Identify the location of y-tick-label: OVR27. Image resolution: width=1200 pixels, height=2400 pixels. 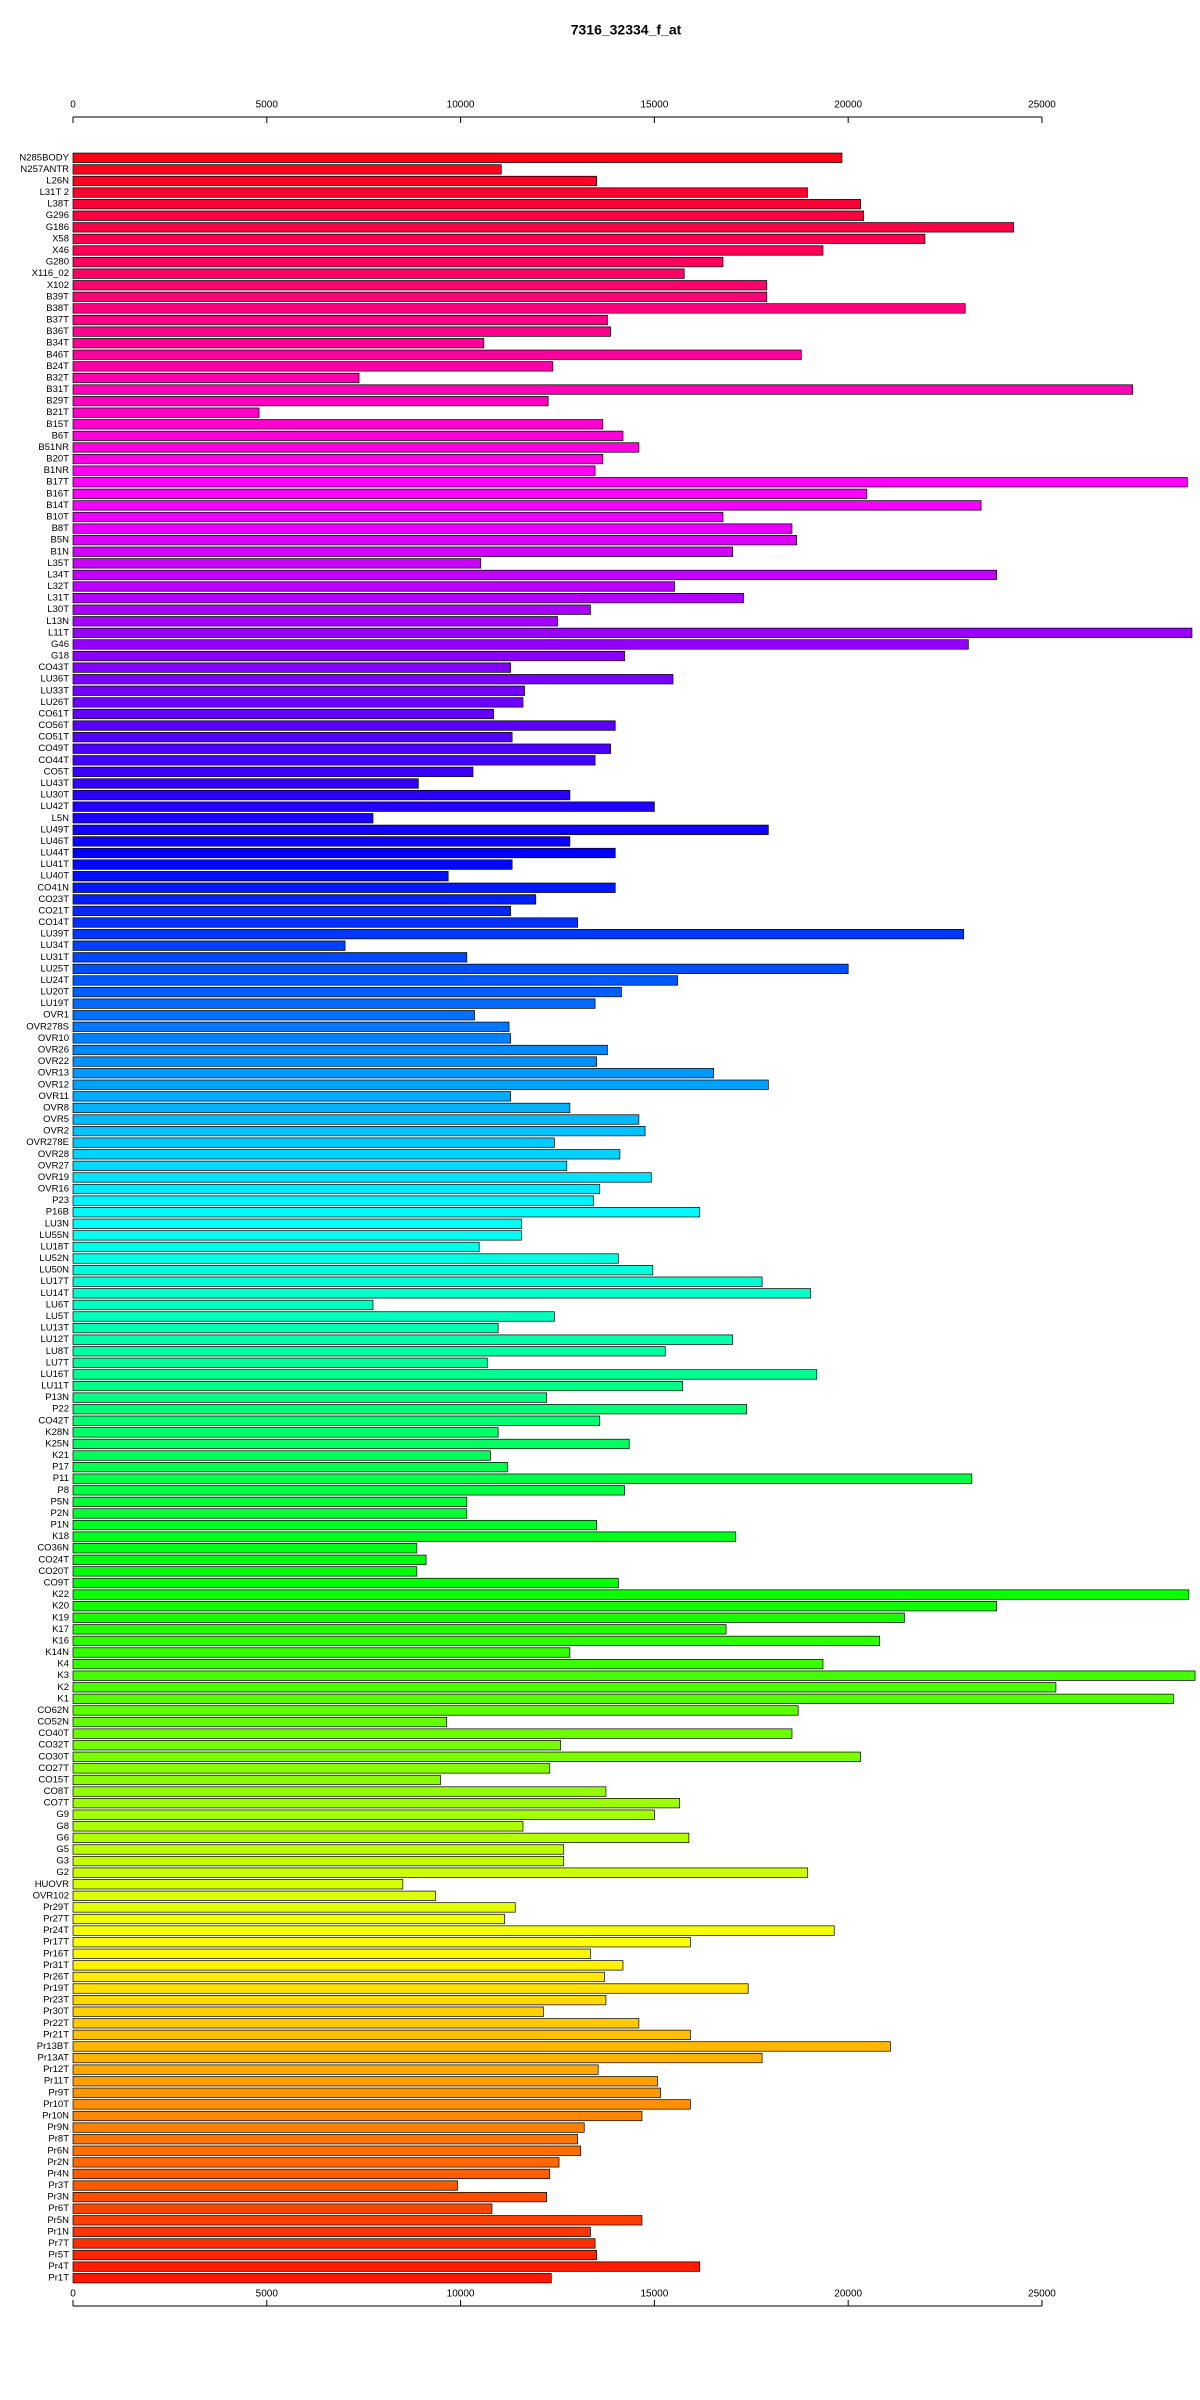
(53, 1165).